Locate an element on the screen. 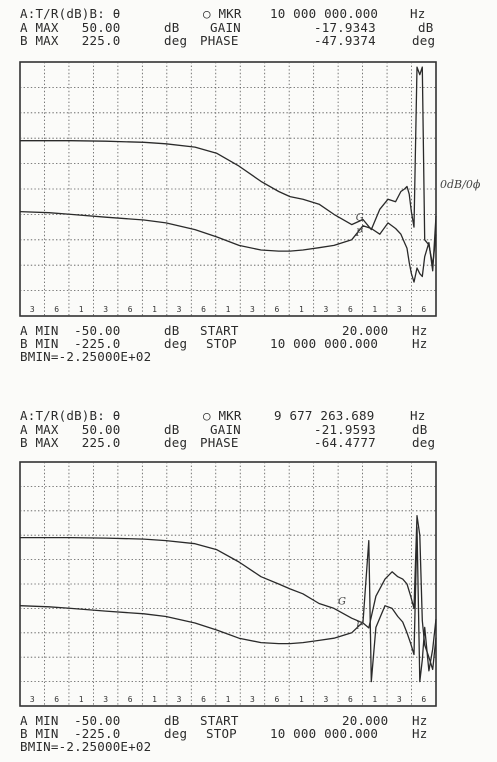 This screenshot has width=497, height=762. panel1-a-max: A MAX 50.00 is located at coordinates (70, 27).